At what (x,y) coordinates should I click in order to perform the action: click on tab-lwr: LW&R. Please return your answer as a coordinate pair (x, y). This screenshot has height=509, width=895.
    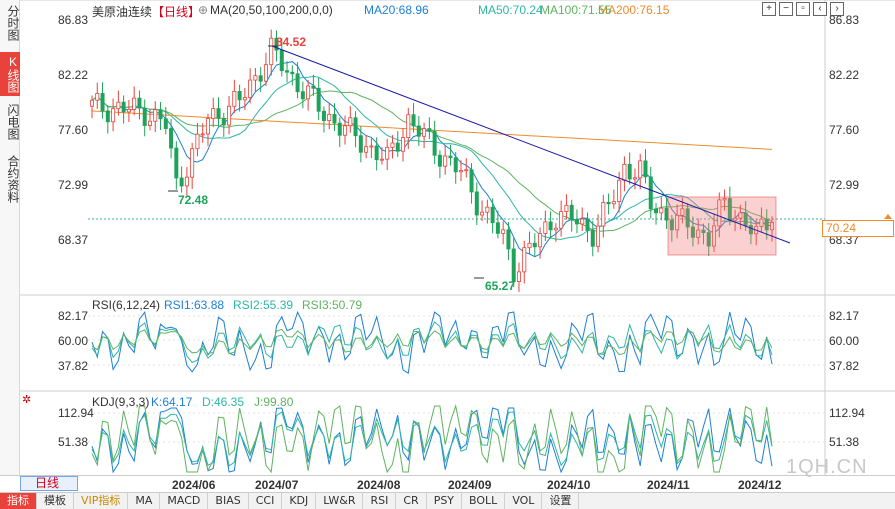
    Looking at the image, I should click on (340, 501).